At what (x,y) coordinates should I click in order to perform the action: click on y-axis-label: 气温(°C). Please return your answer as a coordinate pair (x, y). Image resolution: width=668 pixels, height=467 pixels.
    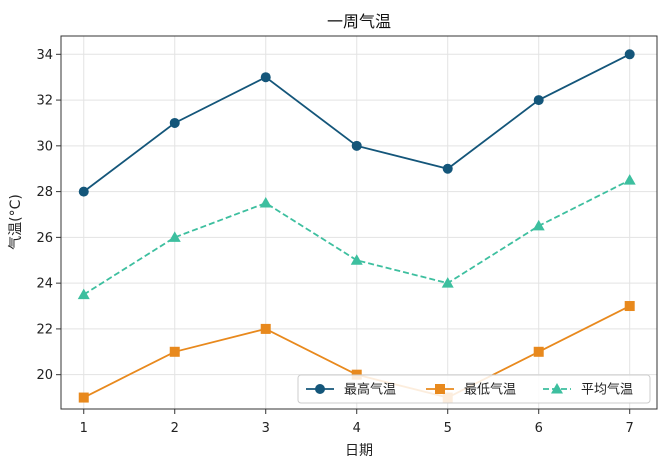
    Looking at the image, I should click on (16, 222).